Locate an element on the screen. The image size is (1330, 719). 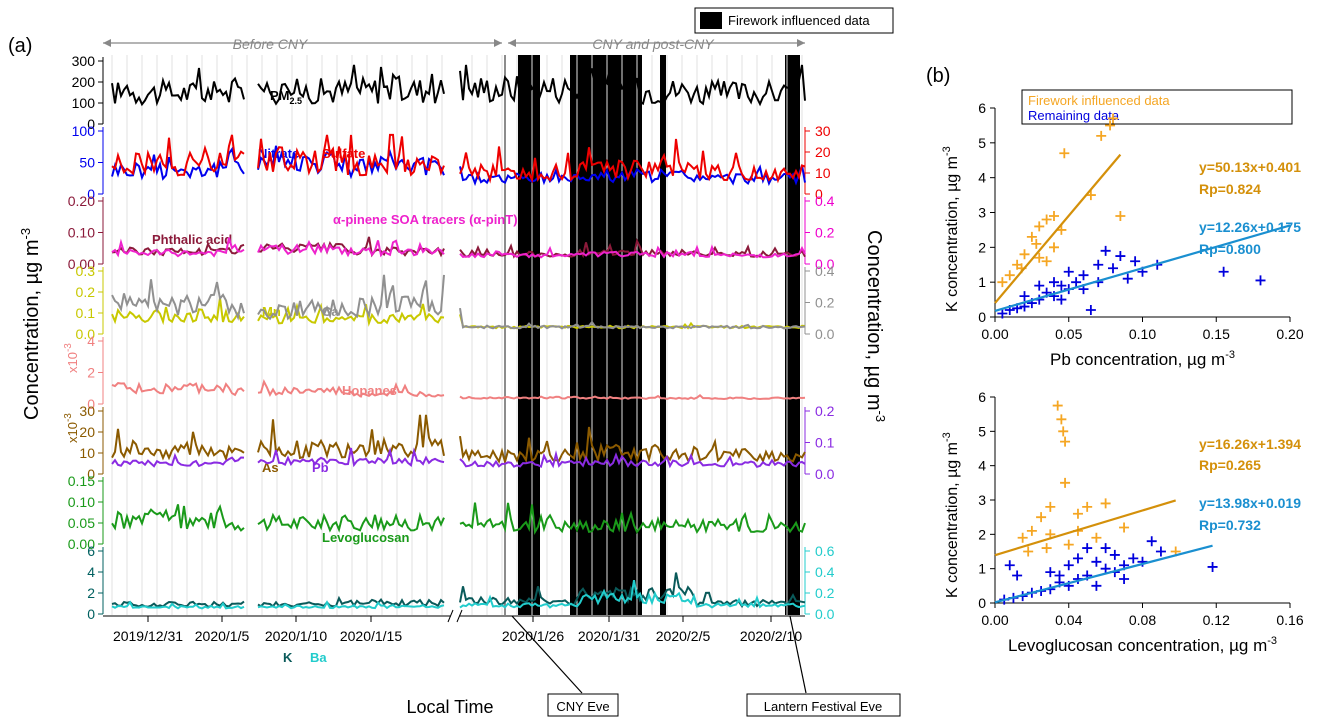
legend-remaining-entry: Remaining data is located at coordinates (1074, 115).